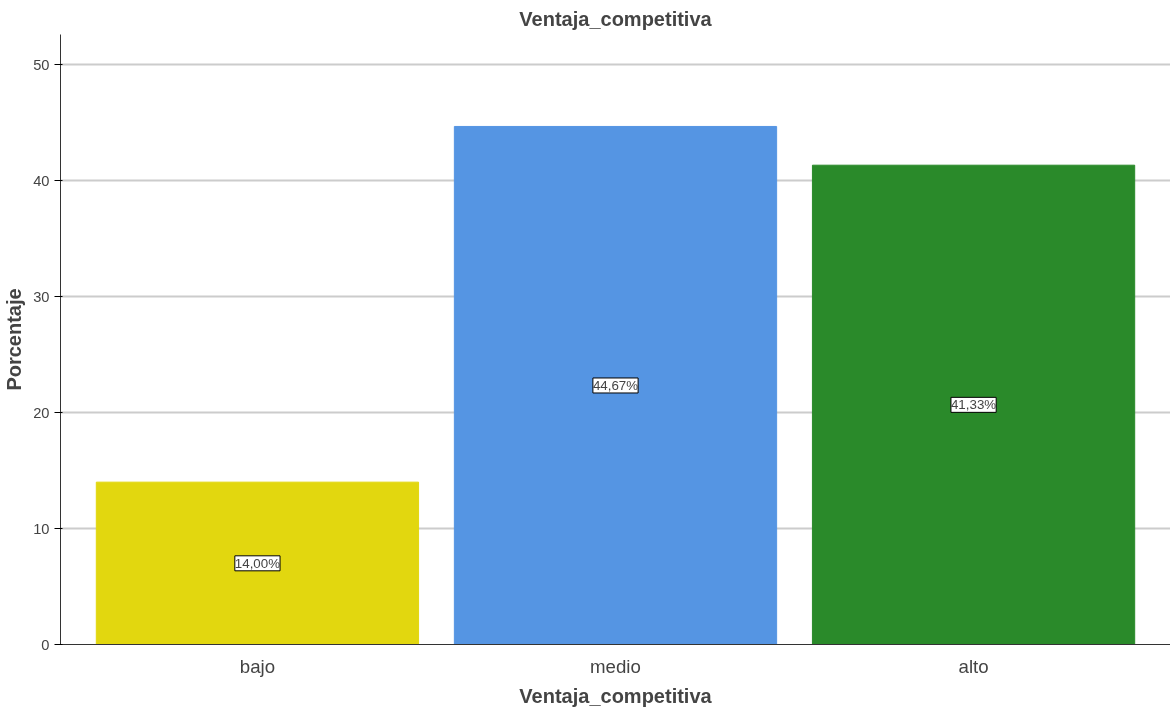  Describe the element at coordinates (45, 644) in the screenshot. I see `y-tick-label: 0` at that location.